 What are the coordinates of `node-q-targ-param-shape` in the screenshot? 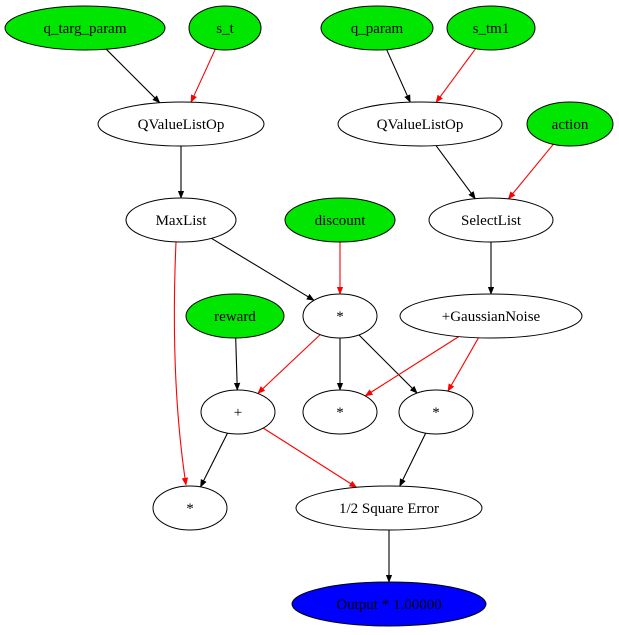 It's located at (85, 28).